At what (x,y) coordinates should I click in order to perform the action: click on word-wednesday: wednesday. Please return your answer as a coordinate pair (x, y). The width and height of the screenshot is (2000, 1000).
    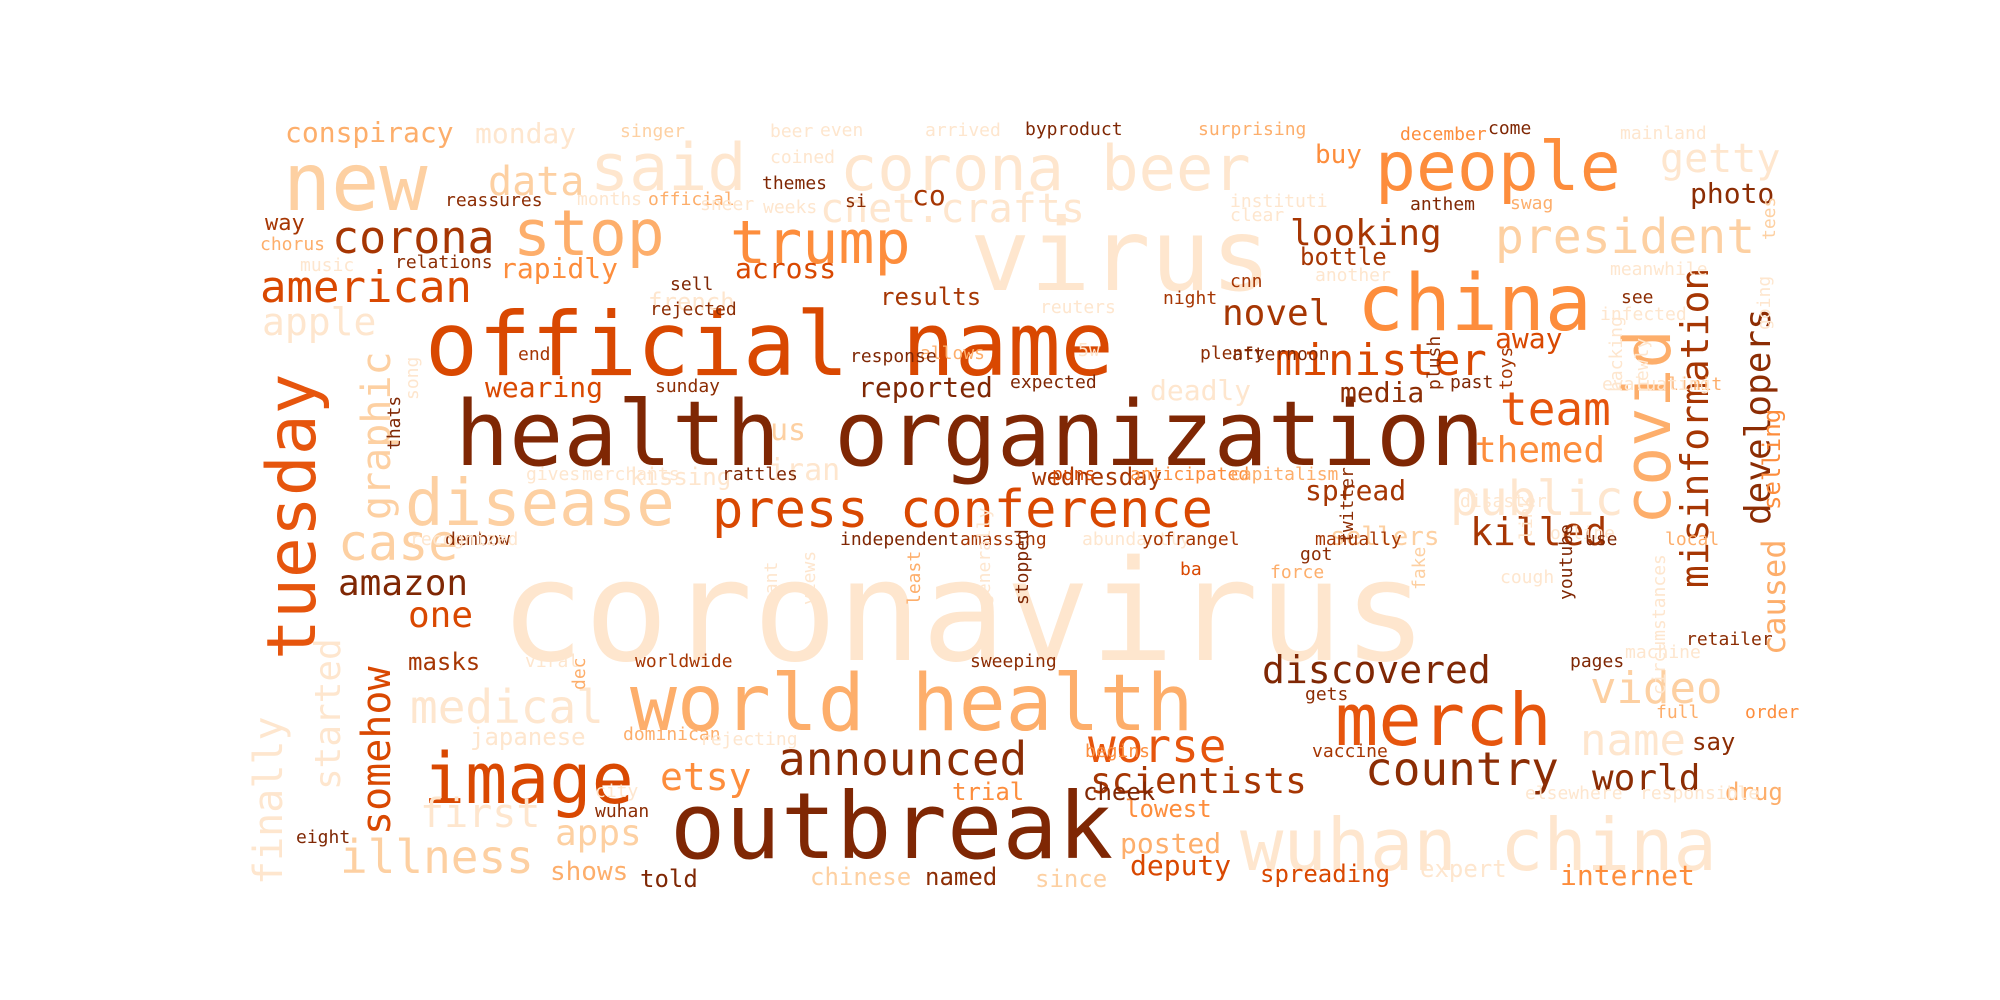
    Looking at the image, I should click on (1097, 477).